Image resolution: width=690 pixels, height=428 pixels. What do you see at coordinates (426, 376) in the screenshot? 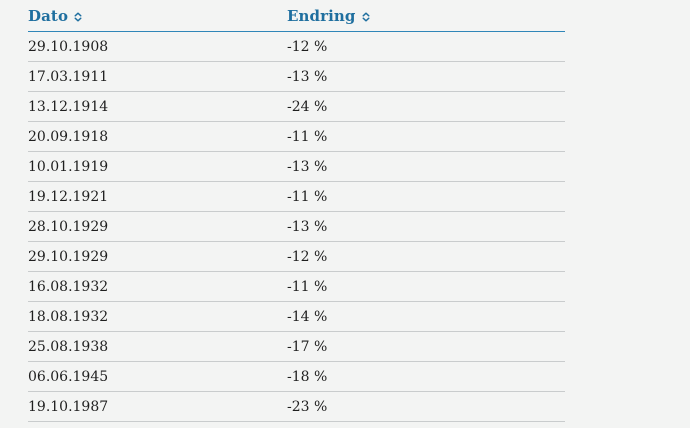
I see `cell-endring: -18 %` at bounding box center [426, 376].